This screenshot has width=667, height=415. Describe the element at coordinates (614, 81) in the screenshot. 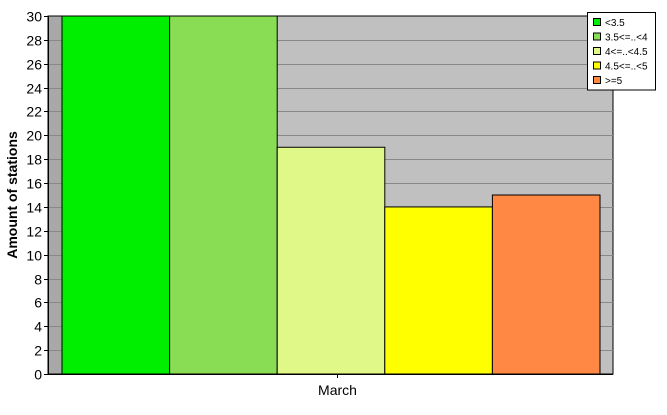

I see `legend-label: >=5` at that location.